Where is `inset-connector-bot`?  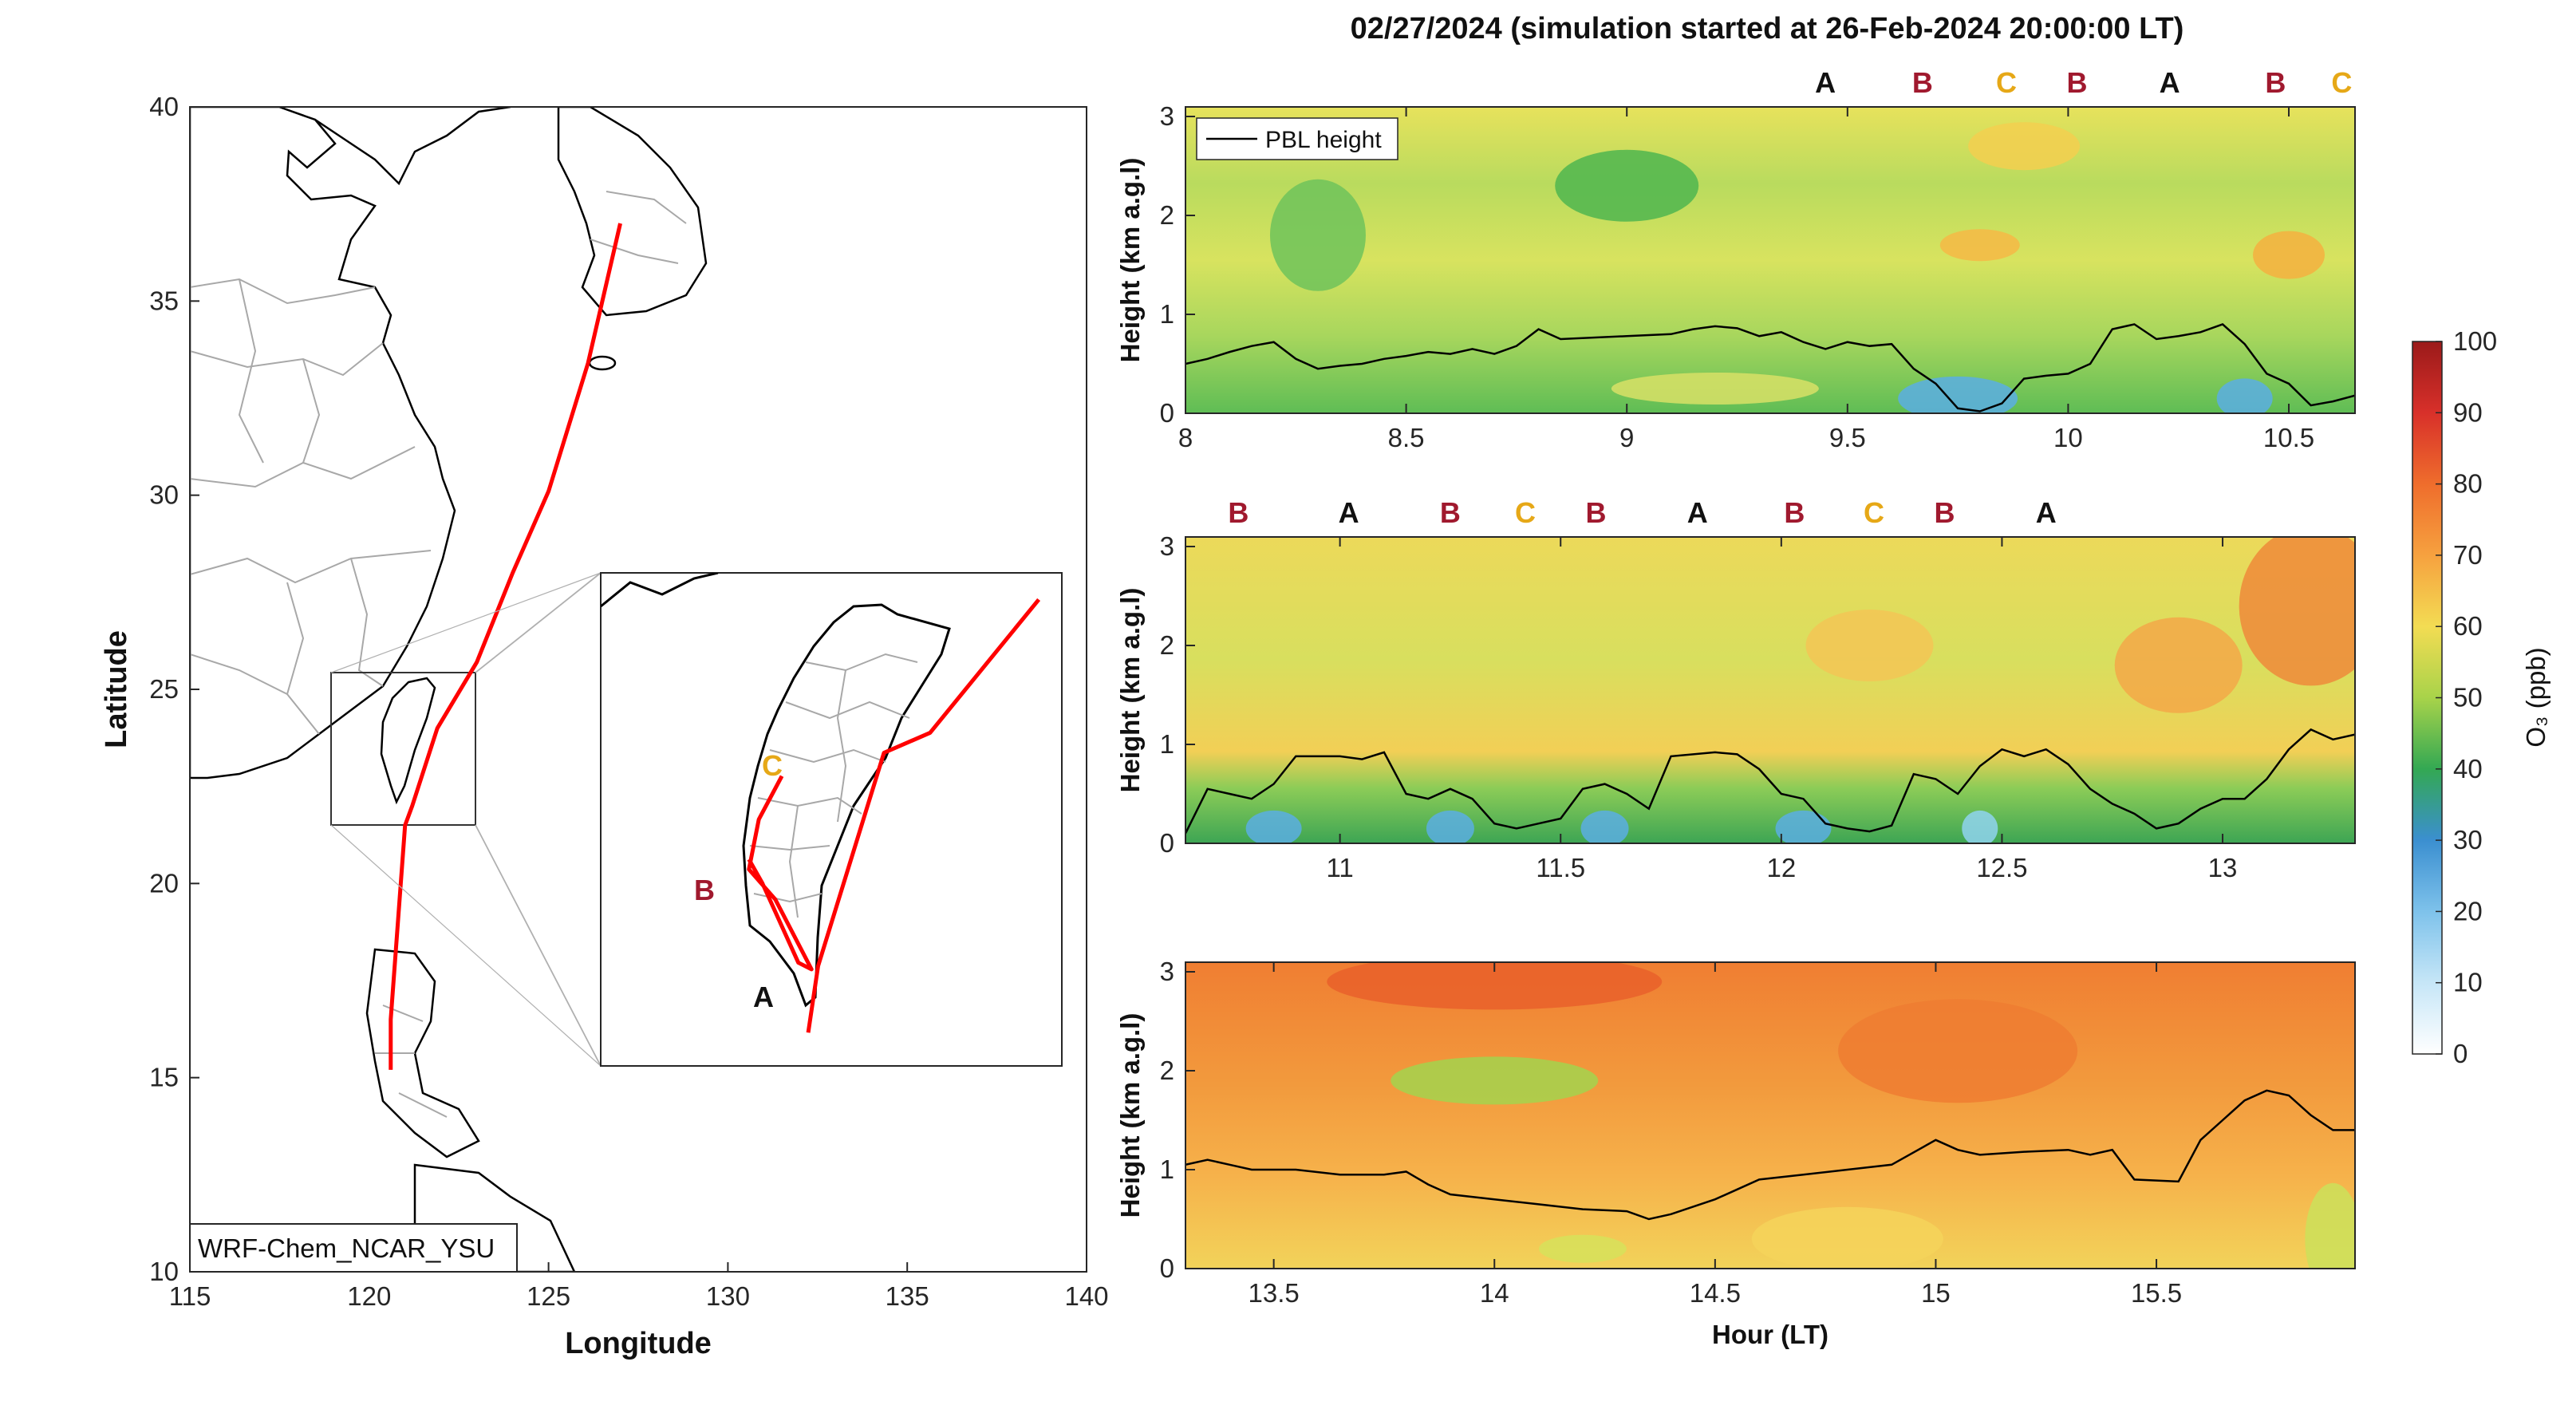 inset-connector-bot is located at coordinates (538, 945).